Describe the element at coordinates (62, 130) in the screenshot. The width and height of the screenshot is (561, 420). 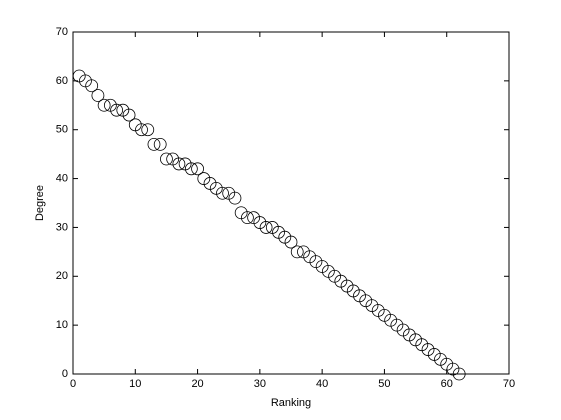
I see `y-tick-label: 50` at that location.